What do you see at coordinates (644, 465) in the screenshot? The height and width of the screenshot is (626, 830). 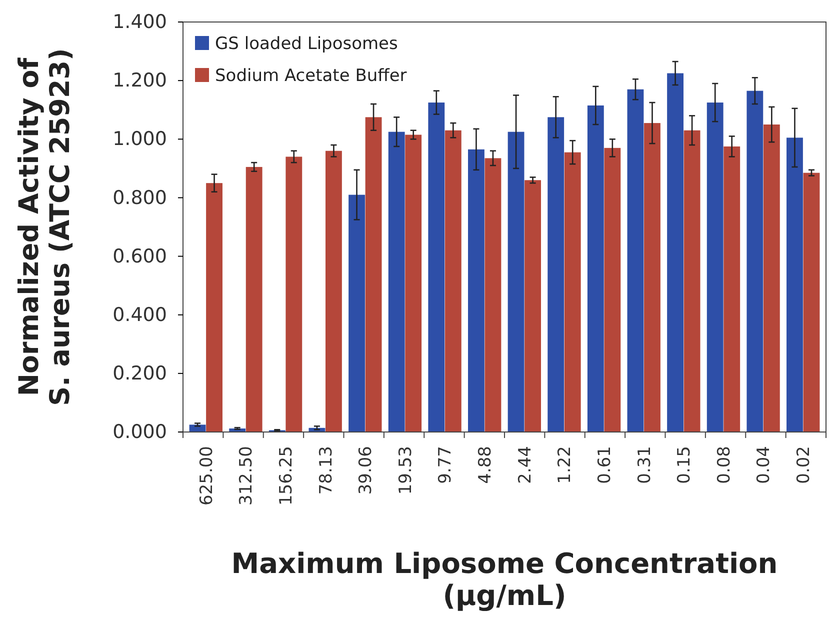 I see `x-tick-label: 0.31` at bounding box center [644, 465].